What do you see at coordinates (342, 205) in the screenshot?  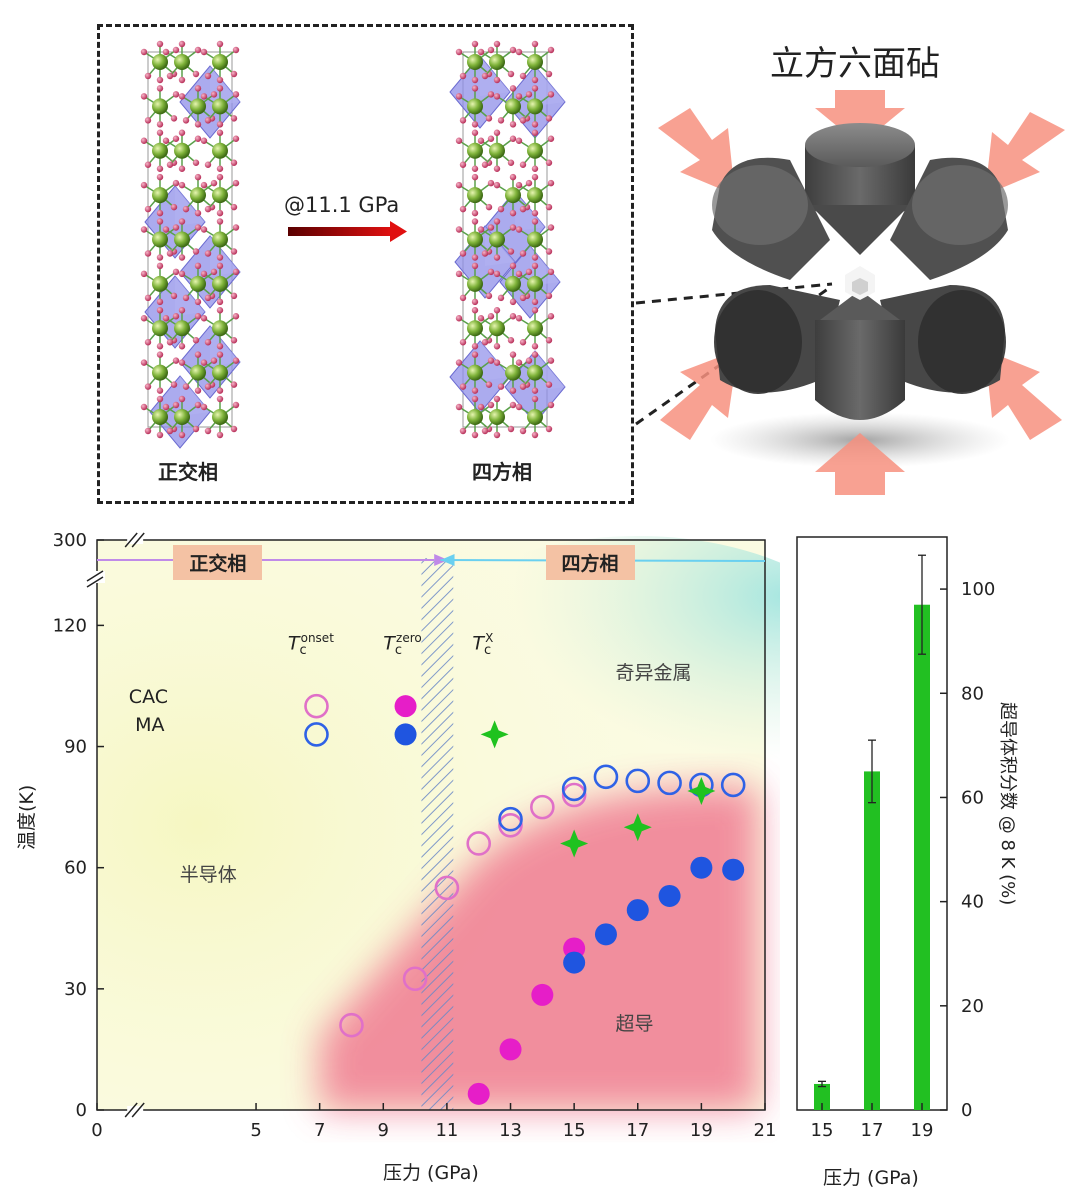 I see `transition-pressure-label: @11.1 GPa` at bounding box center [342, 205].